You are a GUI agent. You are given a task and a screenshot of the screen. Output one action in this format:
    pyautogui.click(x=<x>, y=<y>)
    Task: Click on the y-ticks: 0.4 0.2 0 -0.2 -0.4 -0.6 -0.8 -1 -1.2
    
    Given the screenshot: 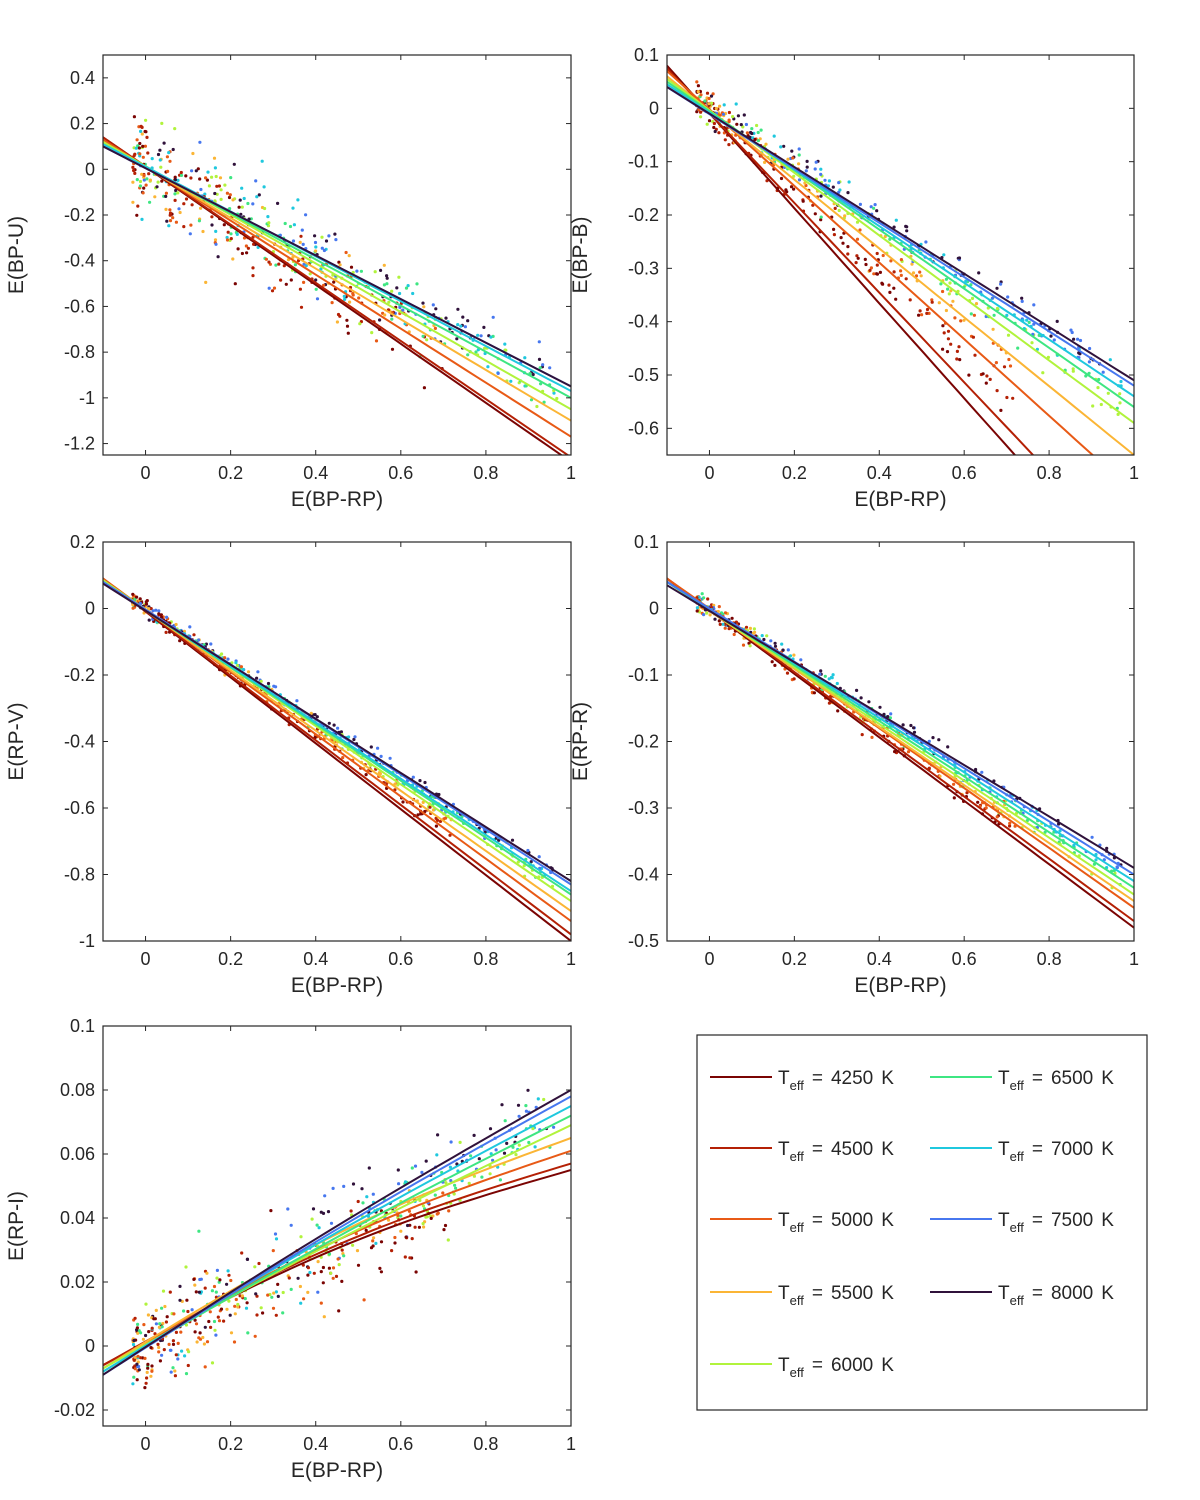 What is the action you would take?
    pyautogui.click(x=317, y=261)
    